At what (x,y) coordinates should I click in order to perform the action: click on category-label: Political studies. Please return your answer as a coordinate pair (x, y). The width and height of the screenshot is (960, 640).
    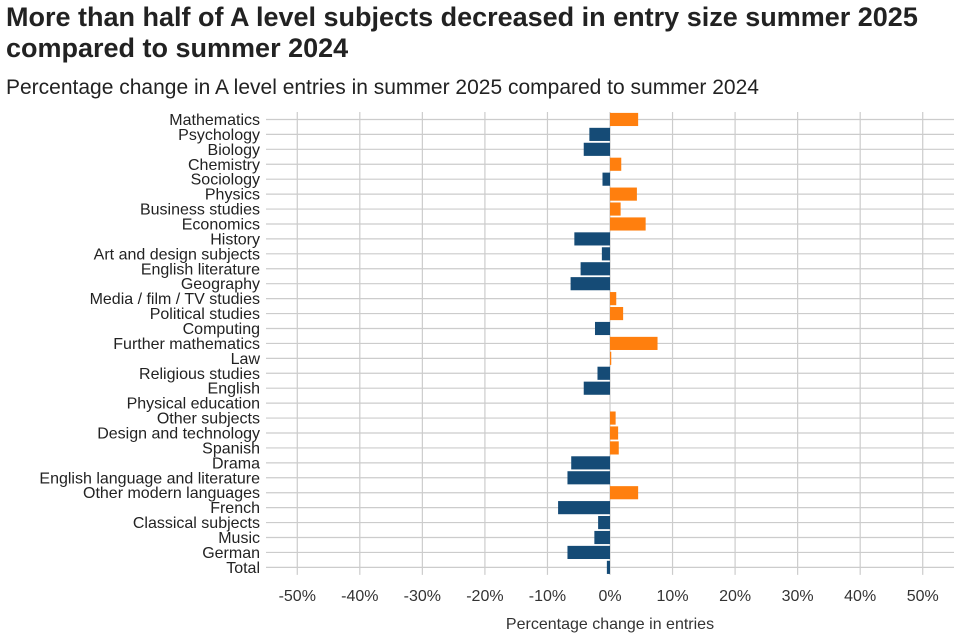
    Looking at the image, I should click on (205, 314).